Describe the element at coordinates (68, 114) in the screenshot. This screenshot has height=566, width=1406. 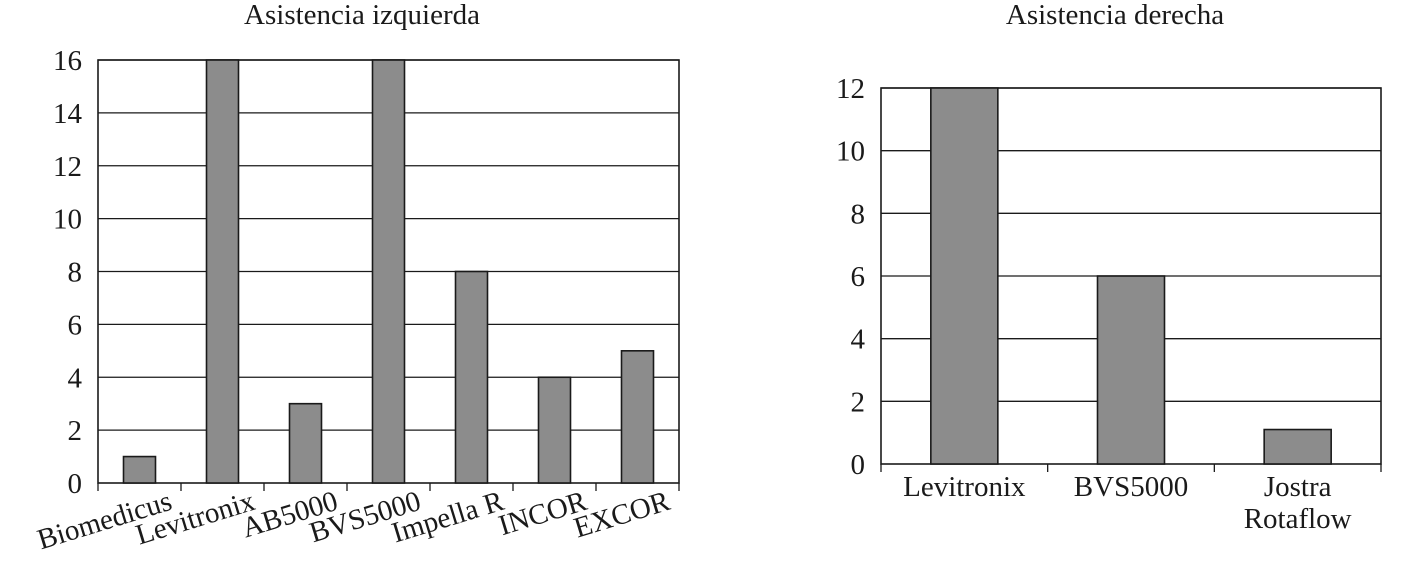
I see `y-tick-label: 14` at that location.